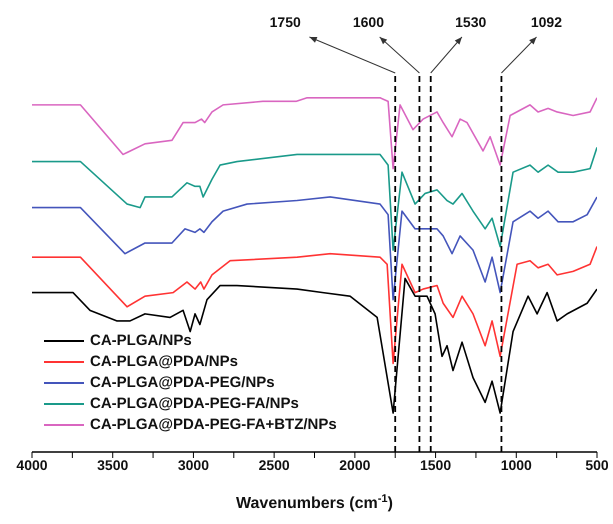  I want to click on x-tick-label: 3500, so click(112, 464).